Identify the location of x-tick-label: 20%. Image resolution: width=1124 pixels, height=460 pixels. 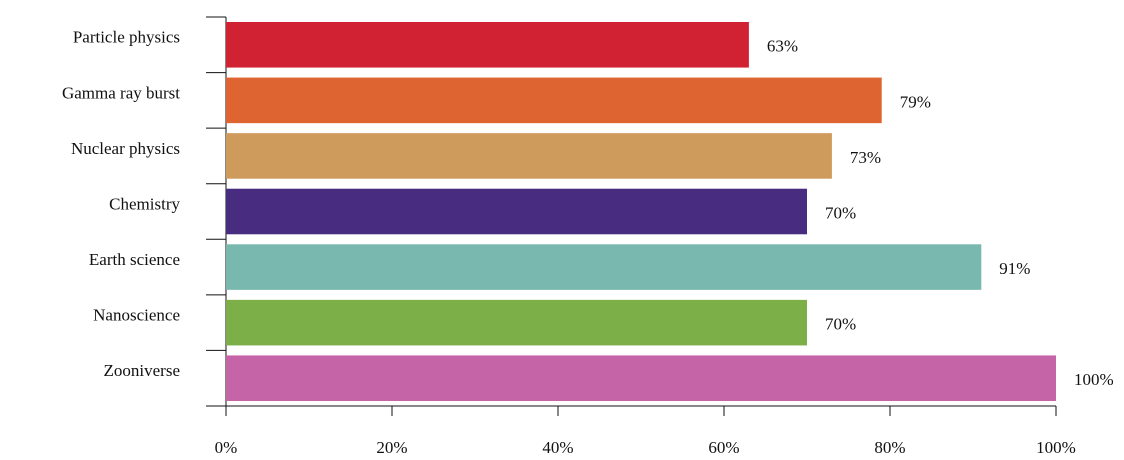
(391, 447).